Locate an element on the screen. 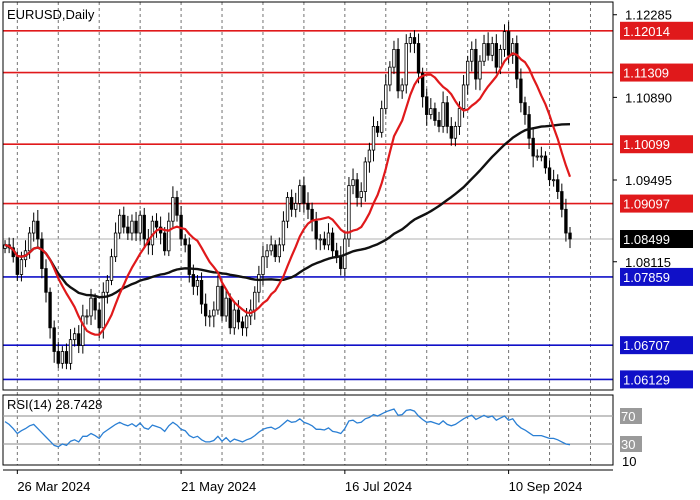 The height and width of the screenshot is (500, 700). rsi-title: RSI(14) 28.7428 is located at coordinates (54, 404).